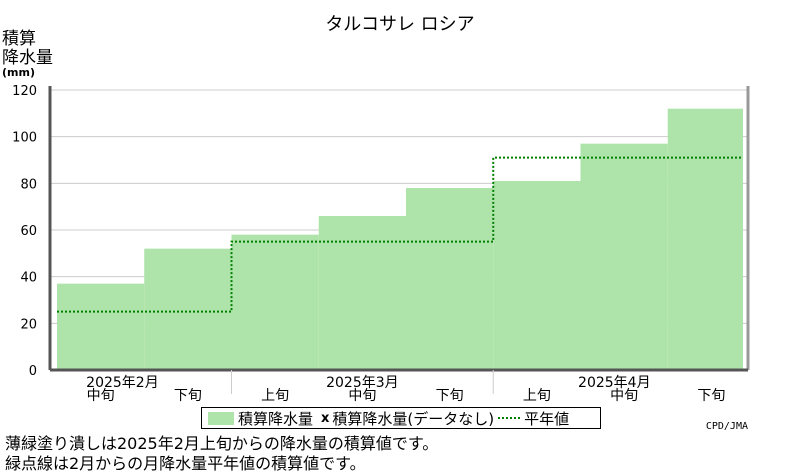  What do you see at coordinates (27, 48) in the screenshot?
I see `y-axis-label: 積算 降水量` at bounding box center [27, 48].